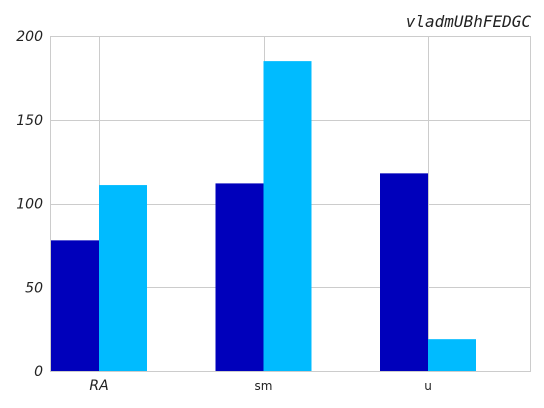 This screenshot has height=408, width=544. Describe the element at coordinates (264, 386) in the screenshot. I see `x-tick-label: sm` at that location.